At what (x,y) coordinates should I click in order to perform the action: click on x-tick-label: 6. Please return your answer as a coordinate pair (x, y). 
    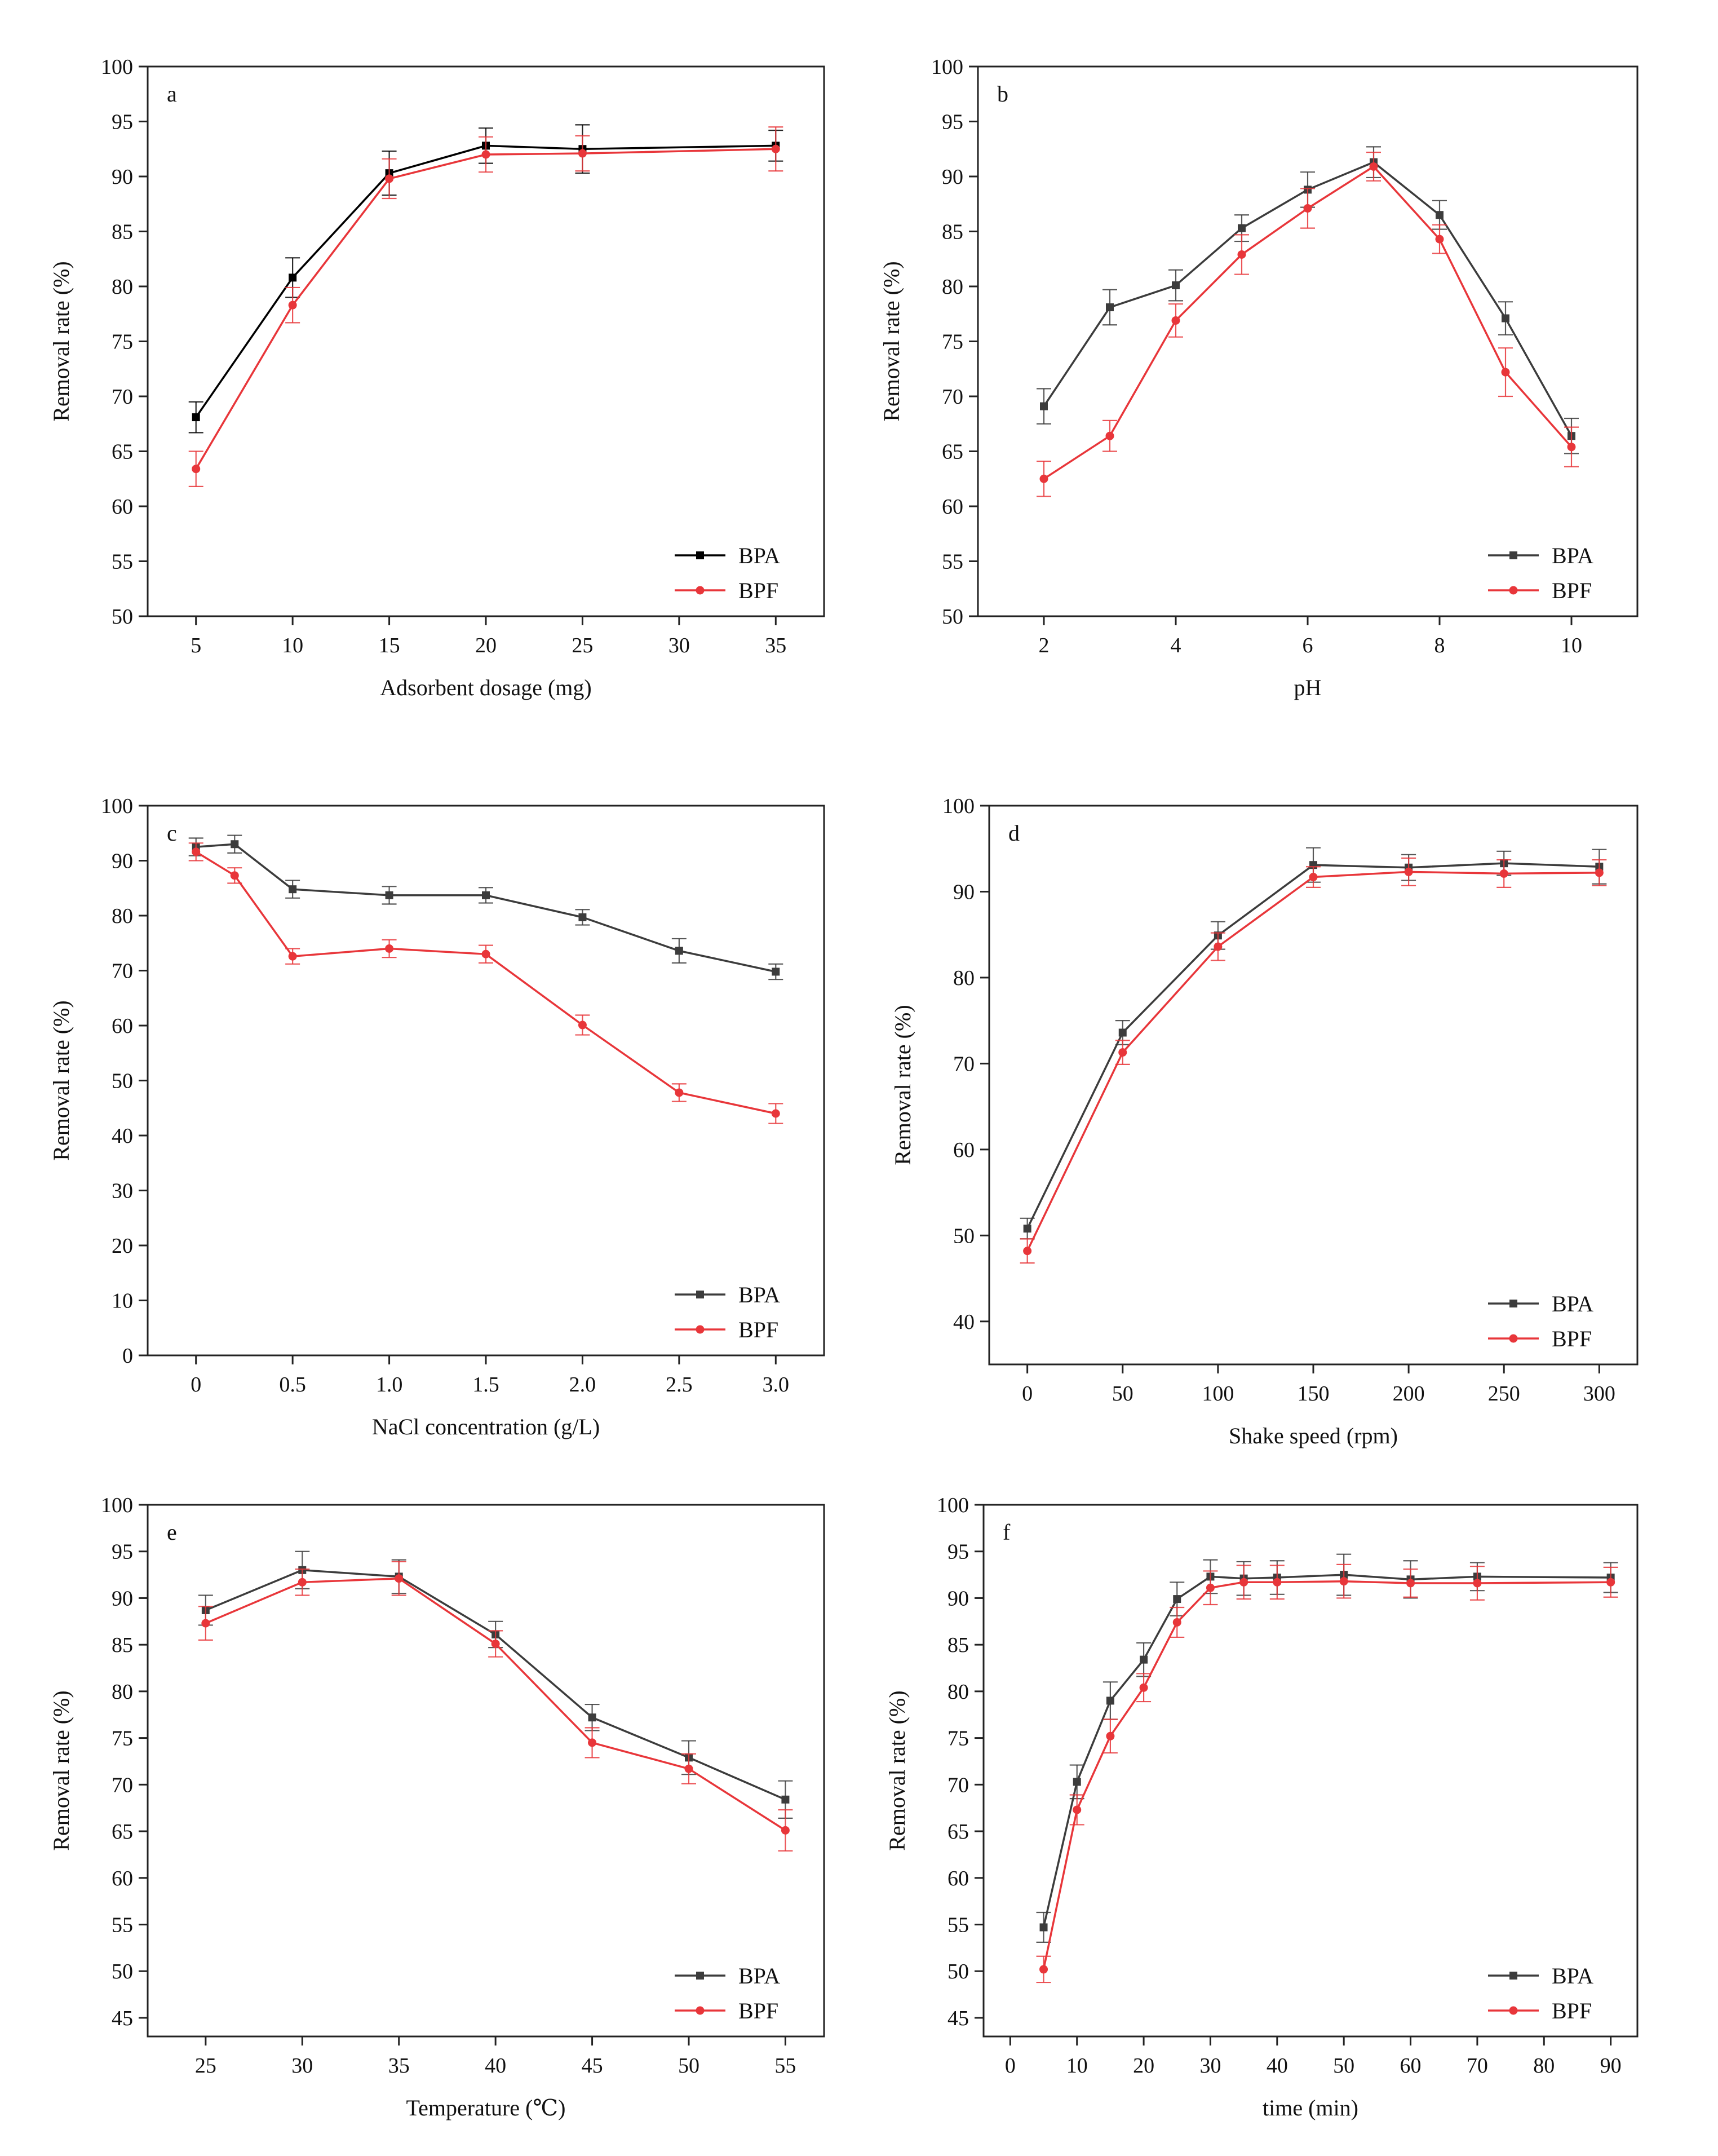
    Looking at the image, I should click on (1308, 645).